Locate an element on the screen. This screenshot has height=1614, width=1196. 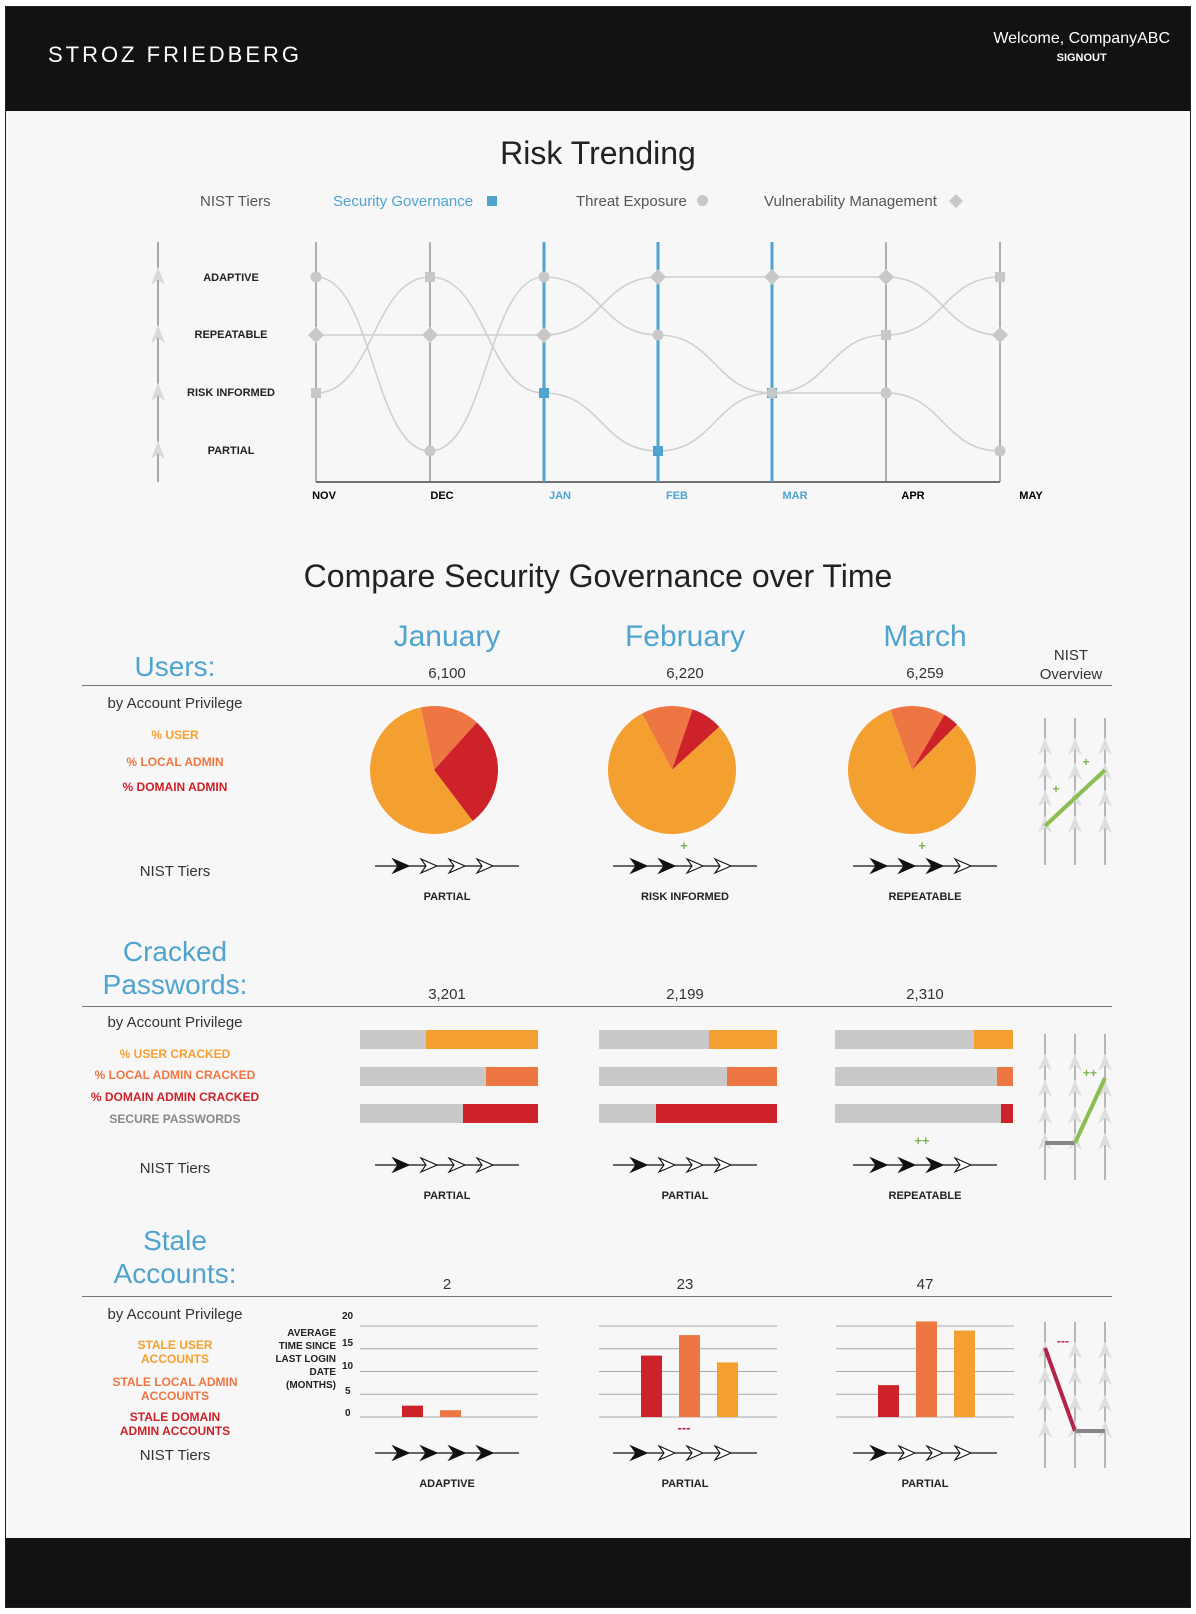
circle-icon is located at coordinates (703, 200).